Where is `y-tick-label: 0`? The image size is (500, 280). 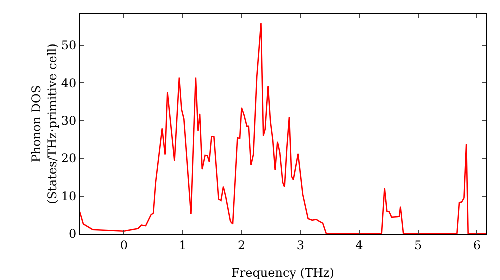 y-tick-label: 0 is located at coordinates (72, 234).